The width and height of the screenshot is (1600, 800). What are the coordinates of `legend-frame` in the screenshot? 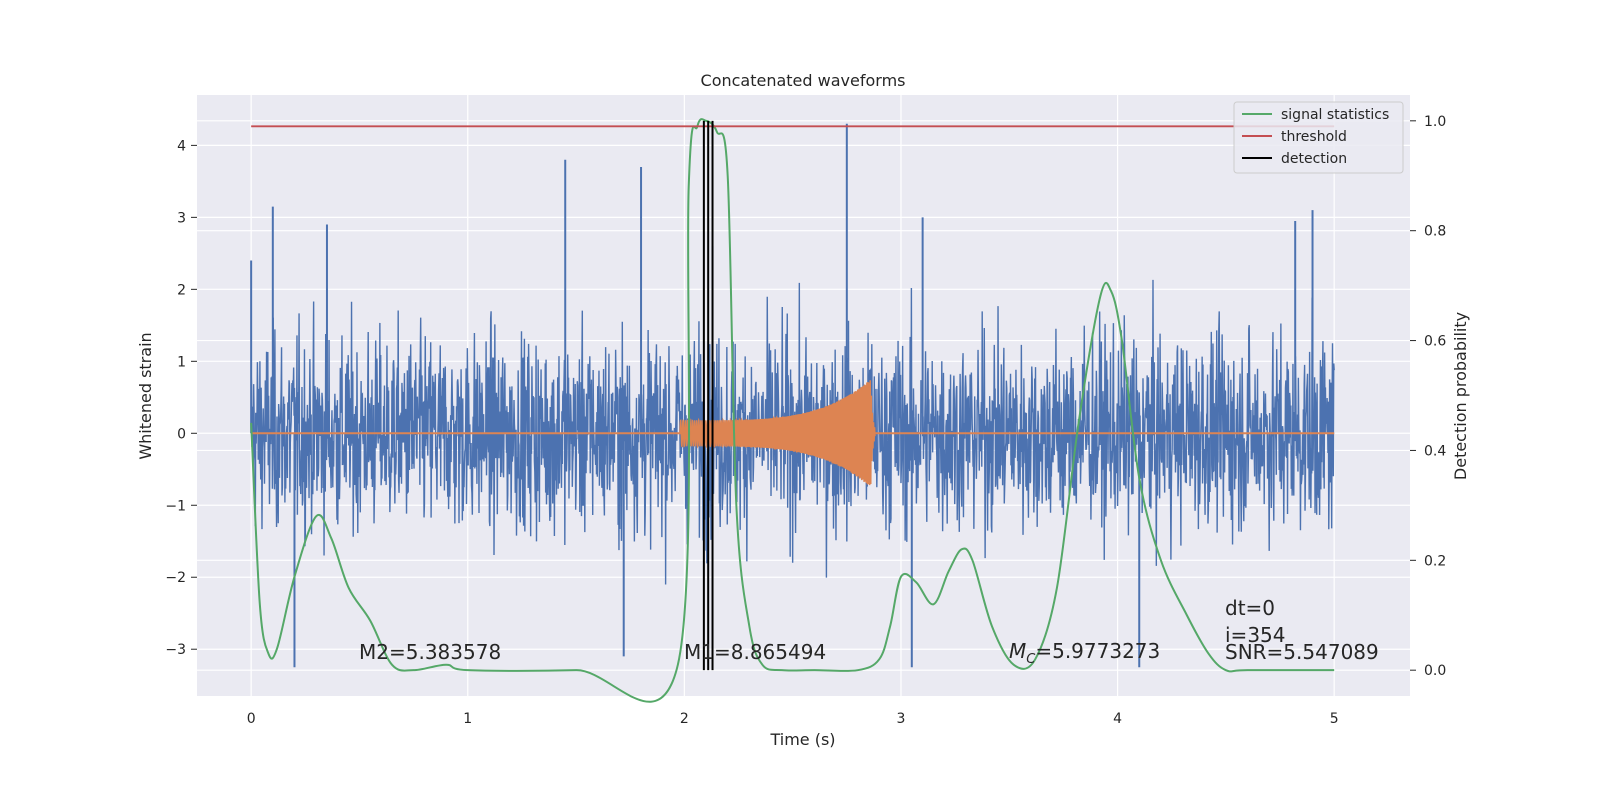 It's located at (1318, 137).